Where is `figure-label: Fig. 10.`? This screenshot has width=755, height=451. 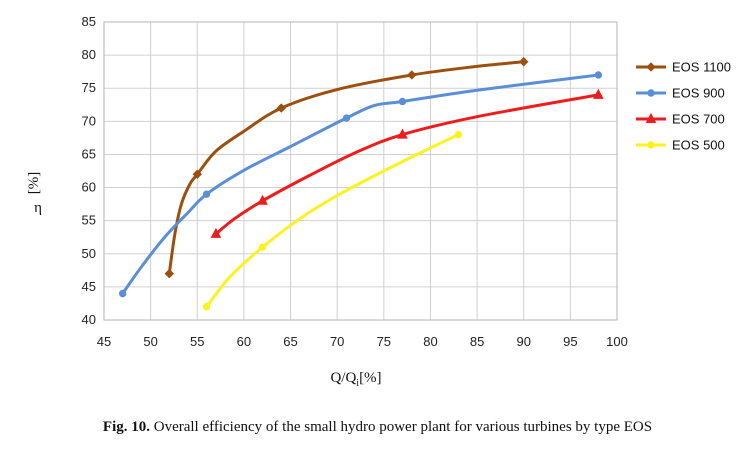
figure-label: Fig. 10. is located at coordinates (126, 427).